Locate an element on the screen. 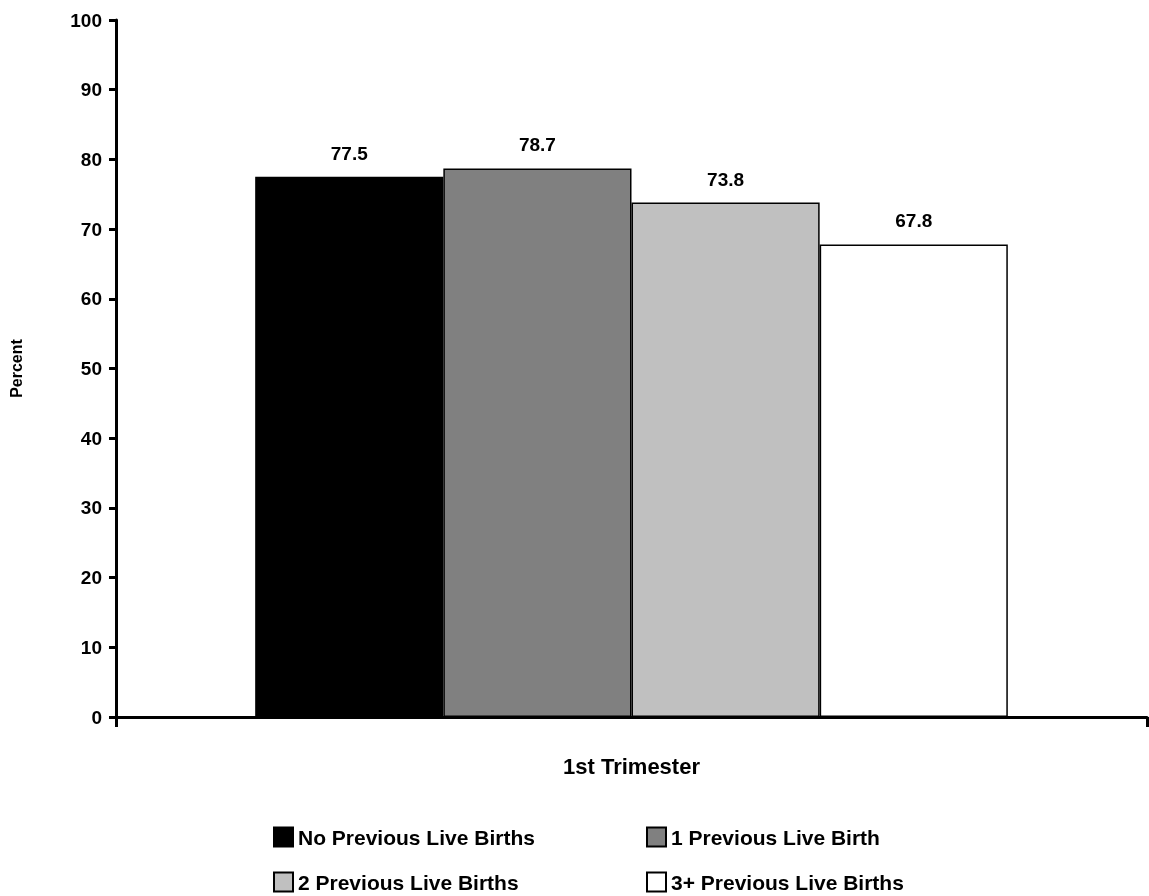 The width and height of the screenshot is (1149, 896). y-tick-label: 50 is located at coordinates (91, 368).